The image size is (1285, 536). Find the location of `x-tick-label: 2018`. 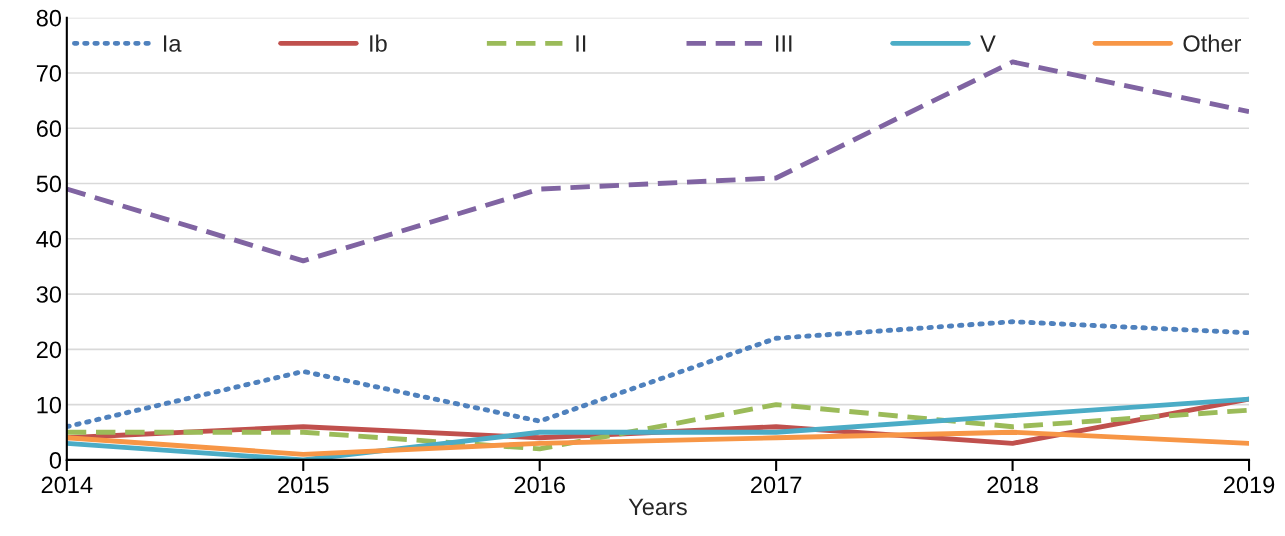

x-tick-label: 2018 is located at coordinates (1012, 485).